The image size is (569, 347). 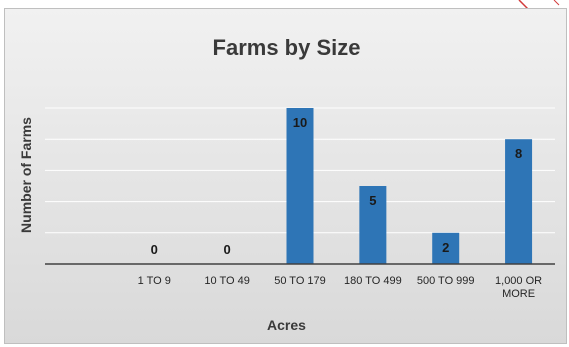 What do you see at coordinates (373, 200) in the screenshot?
I see `data-label: 5` at bounding box center [373, 200].